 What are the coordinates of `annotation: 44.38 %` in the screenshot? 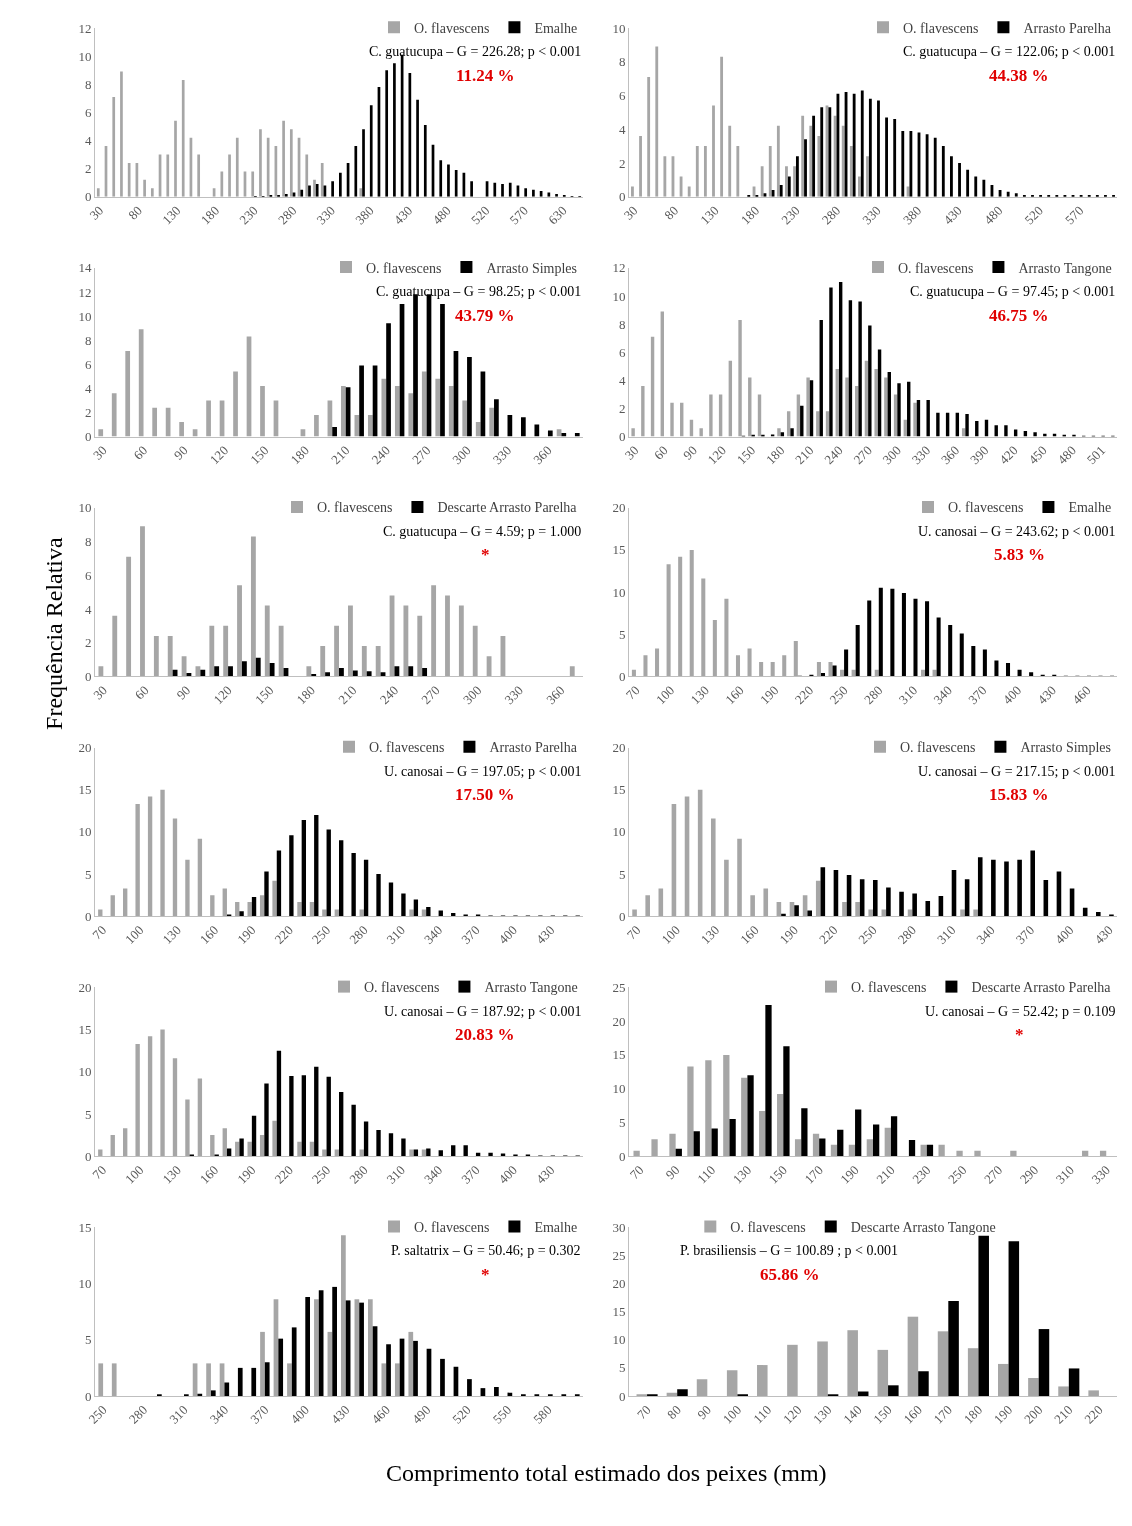 It's located at (1019, 75).